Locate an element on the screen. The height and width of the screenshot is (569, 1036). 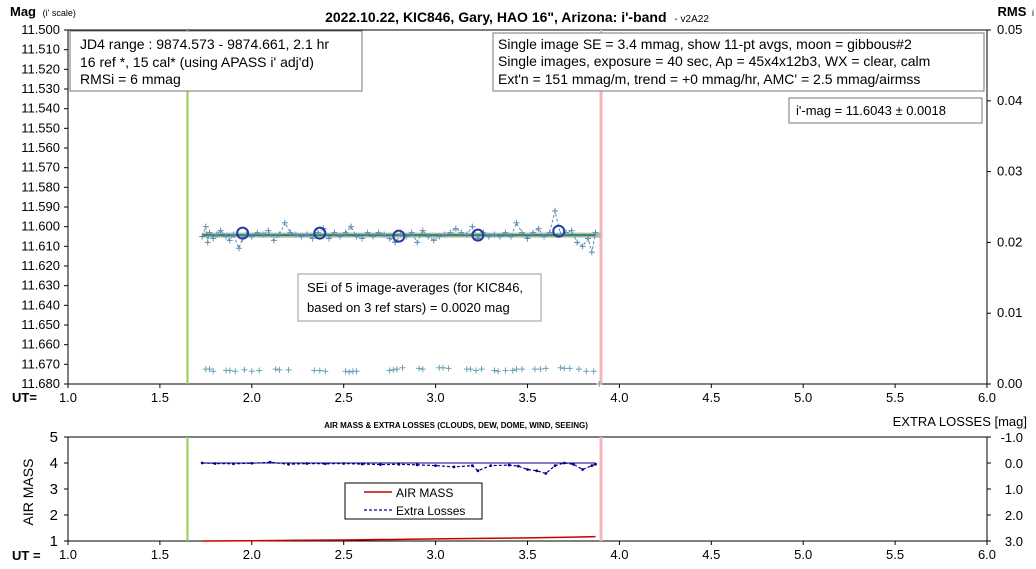
sub-legend: AIR MASS Extra Losses is located at coordinates (413, 501).